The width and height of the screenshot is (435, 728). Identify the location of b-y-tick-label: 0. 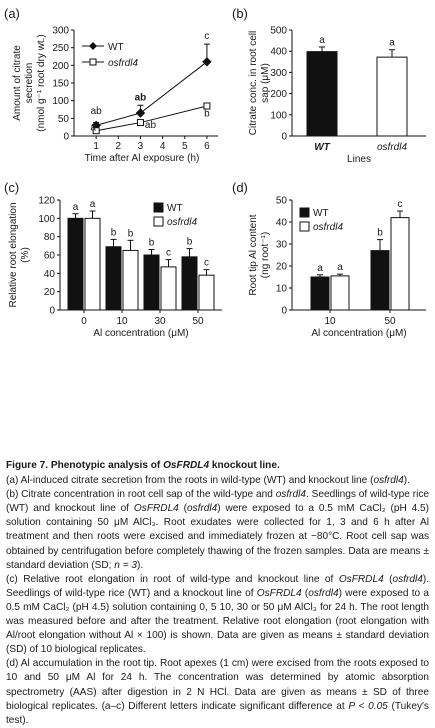
(284, 137).